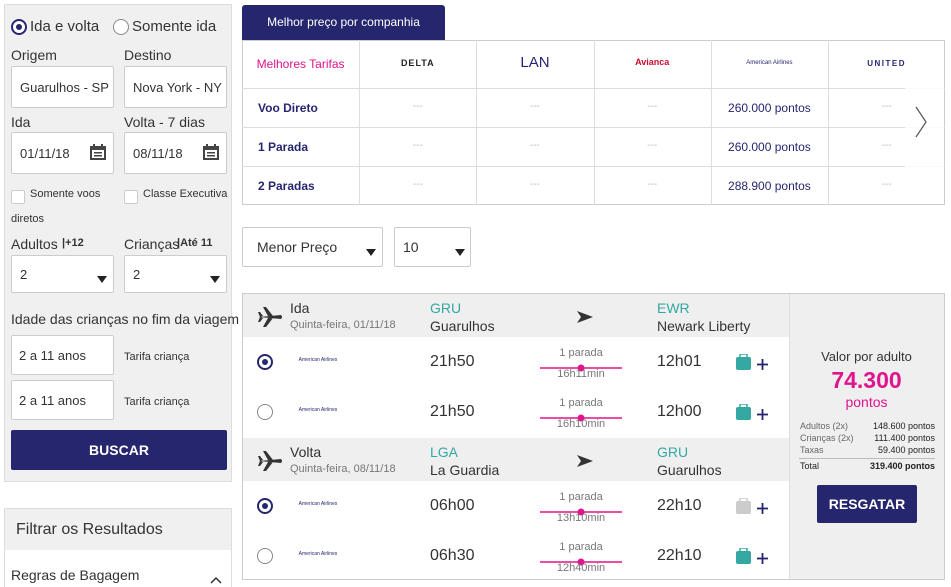  I want to click on select-value: 10, so click(411, 247).